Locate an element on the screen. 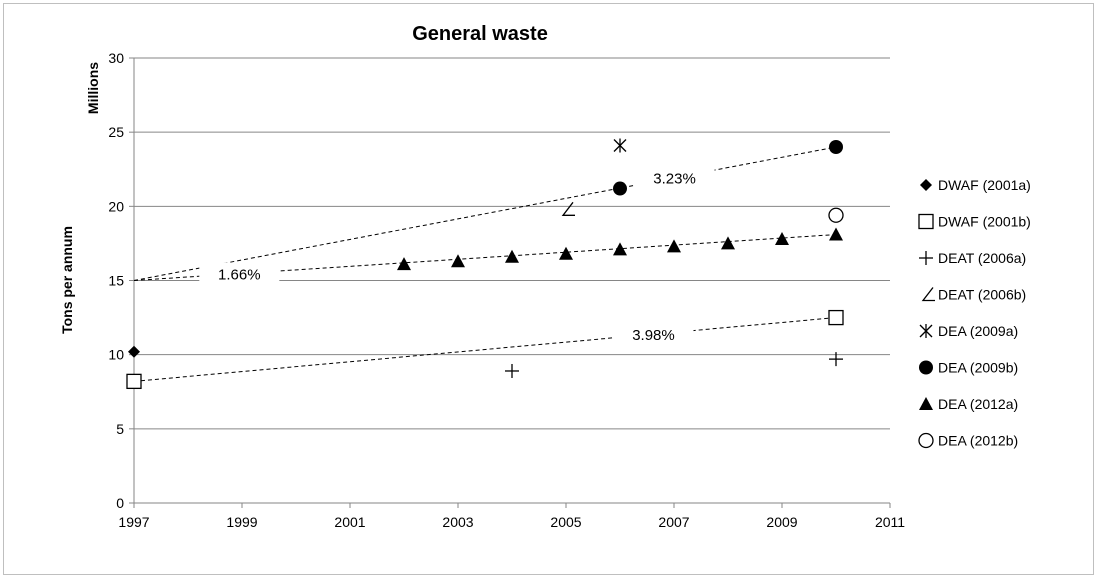  y-tick-label: 30 is located at coordinates (116, 58).